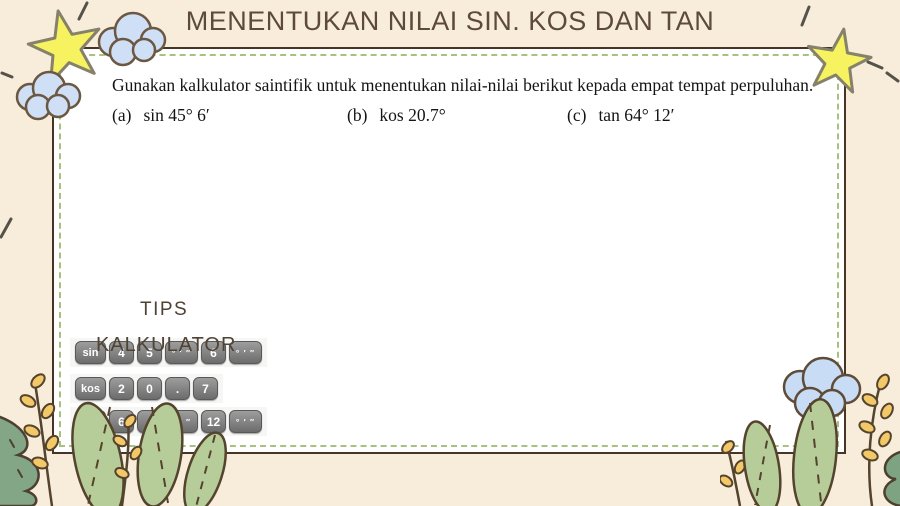  I want to click on exercise-item-a: (a) sin 45° 6′, so click(161, 115).